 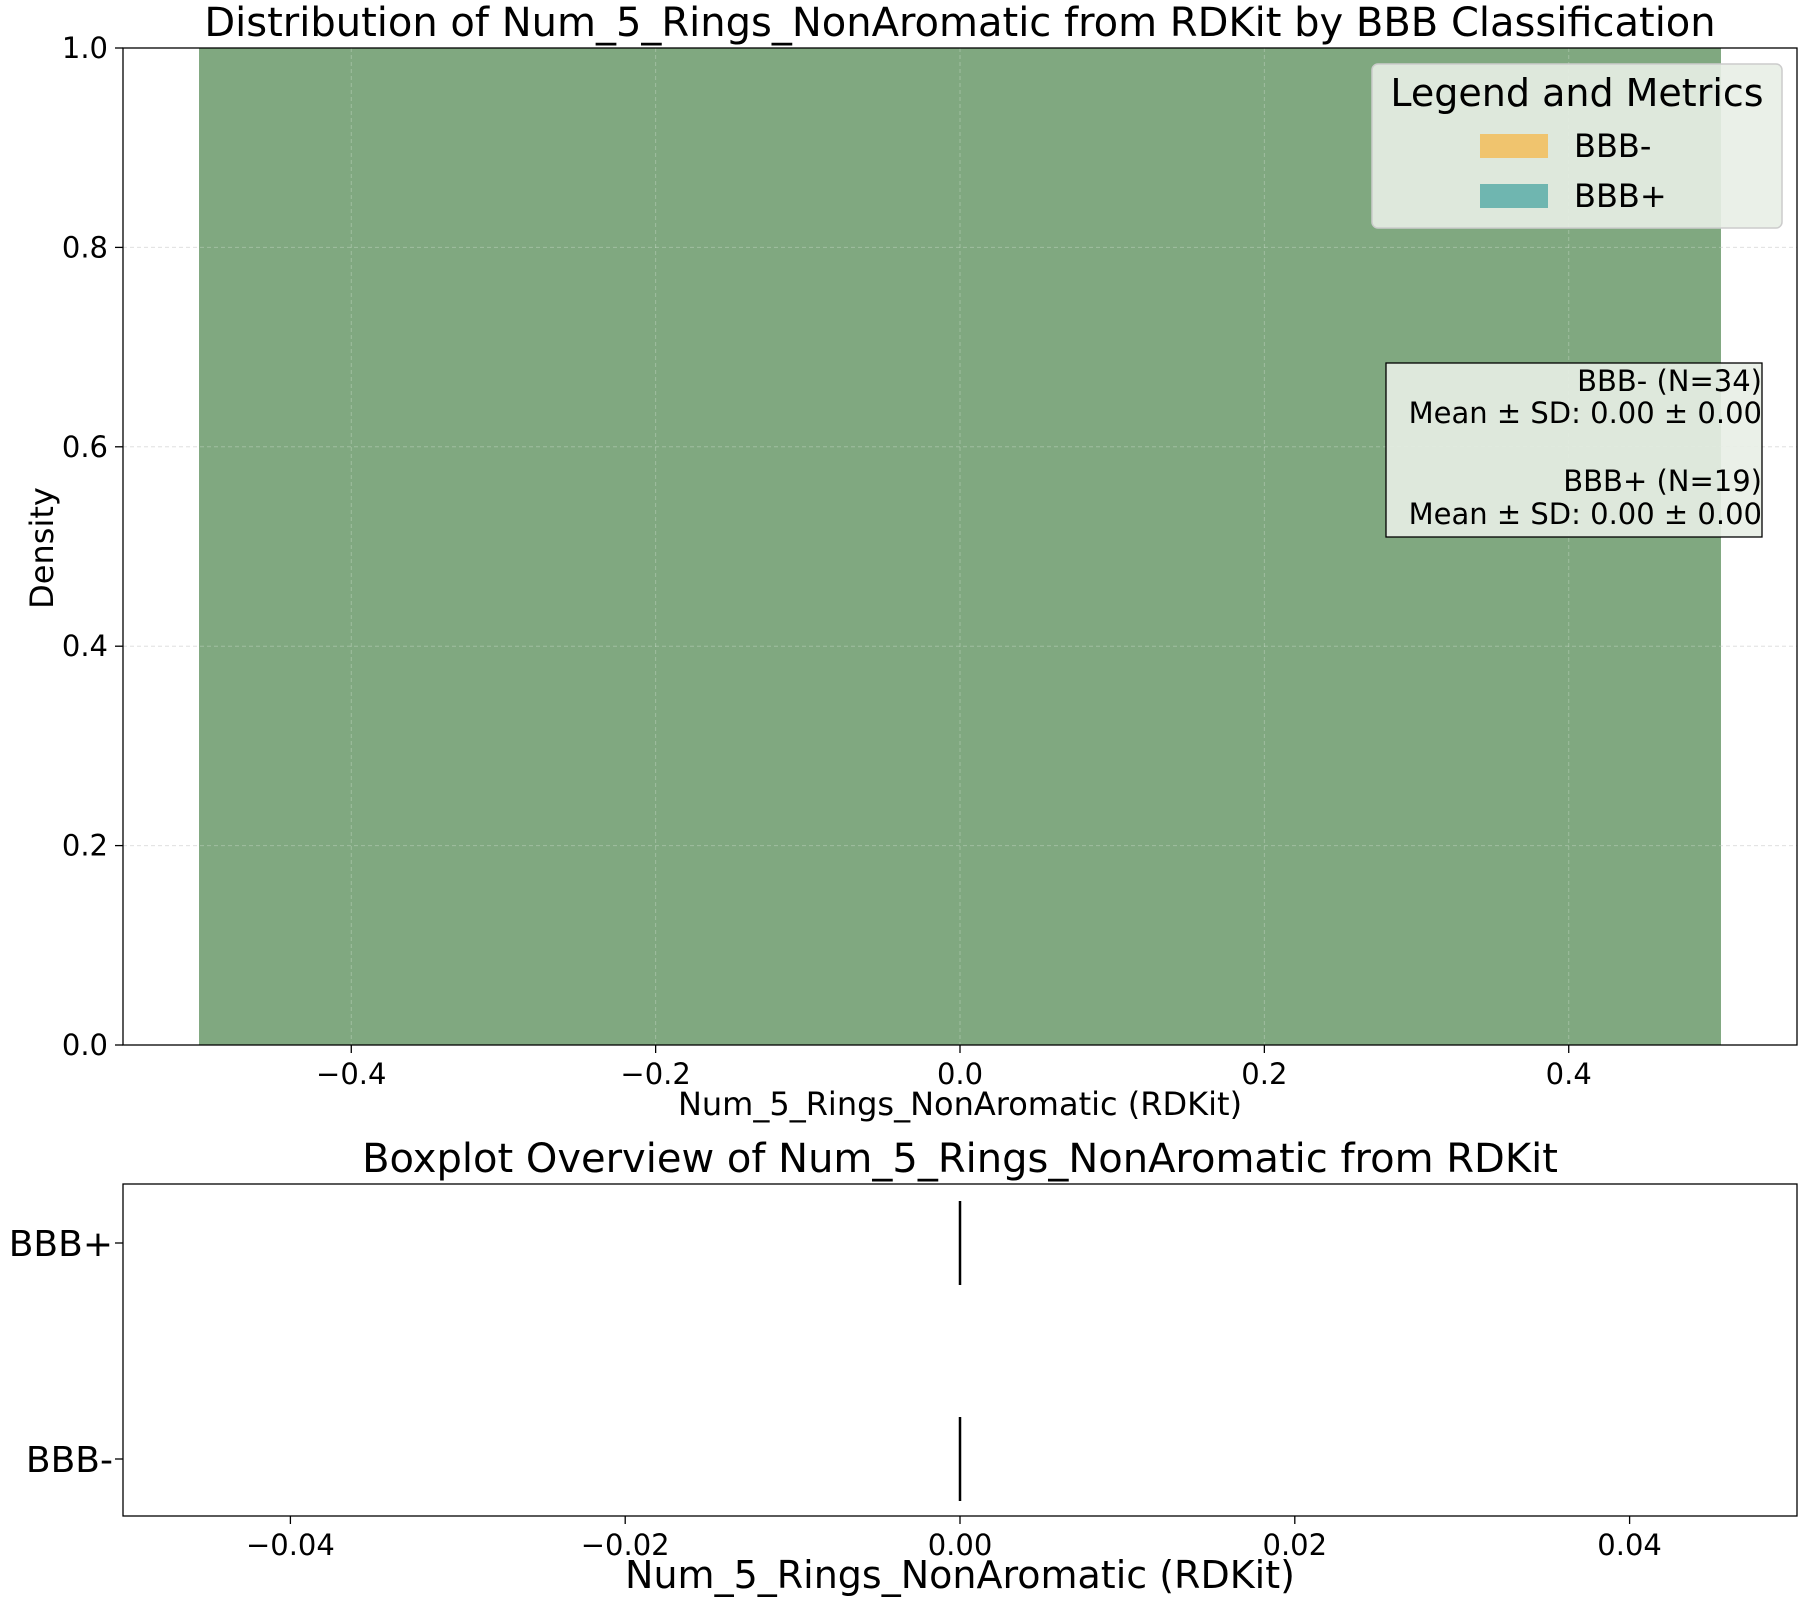 I want to click on boxplot-x-ticks: −0.04 −0.02 0.00 0.02 0.04, so click(x=954, y=1539).